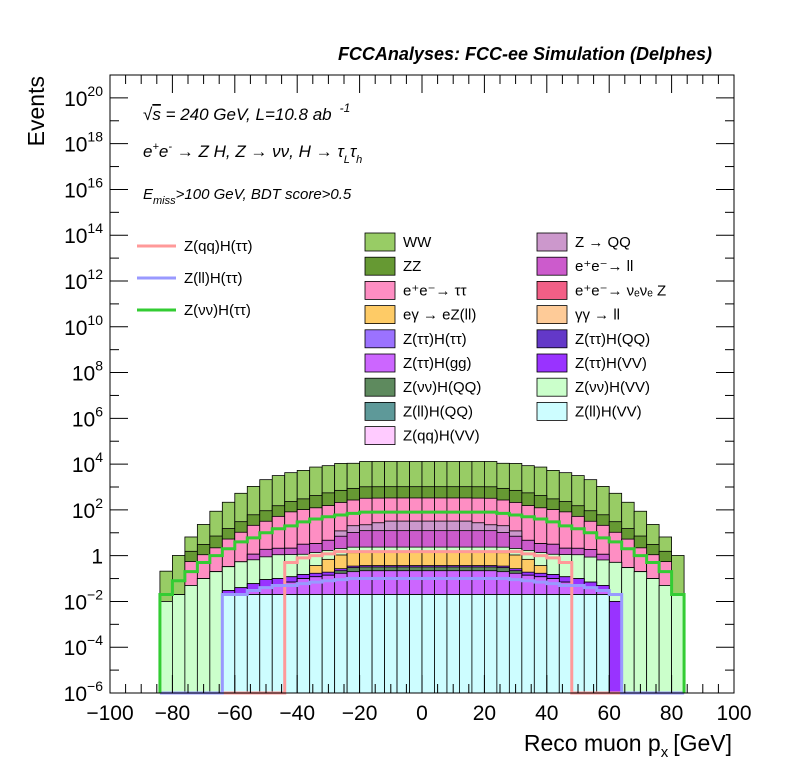 The image size is (796, 772). What do you see at coordinates (99, 503) in the screenshot?
I see `y-tick-exponent: 2` at bounding box center [99, 503].